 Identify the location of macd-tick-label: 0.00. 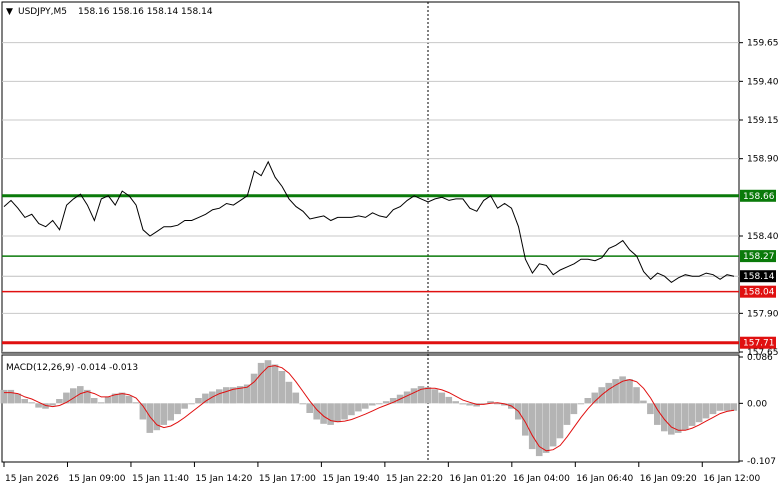
(757, 404).